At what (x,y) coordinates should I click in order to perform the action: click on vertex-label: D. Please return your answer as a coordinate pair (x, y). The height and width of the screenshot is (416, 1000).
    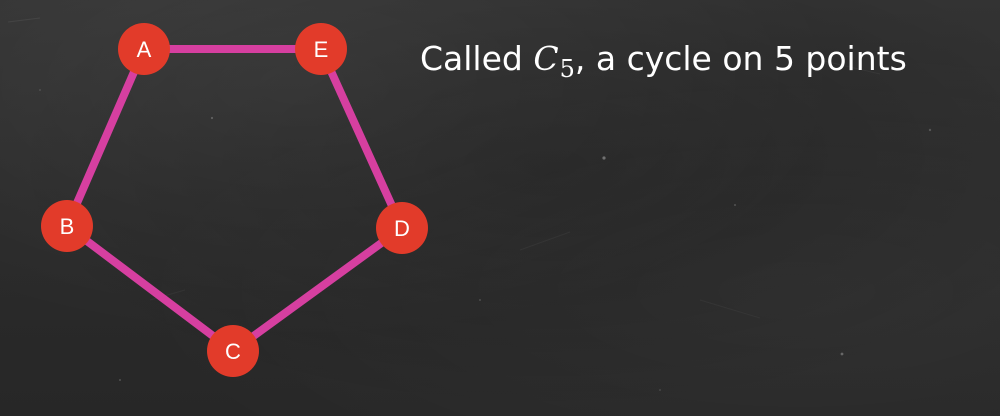
    Looking at the image, I should click on (402, 228).